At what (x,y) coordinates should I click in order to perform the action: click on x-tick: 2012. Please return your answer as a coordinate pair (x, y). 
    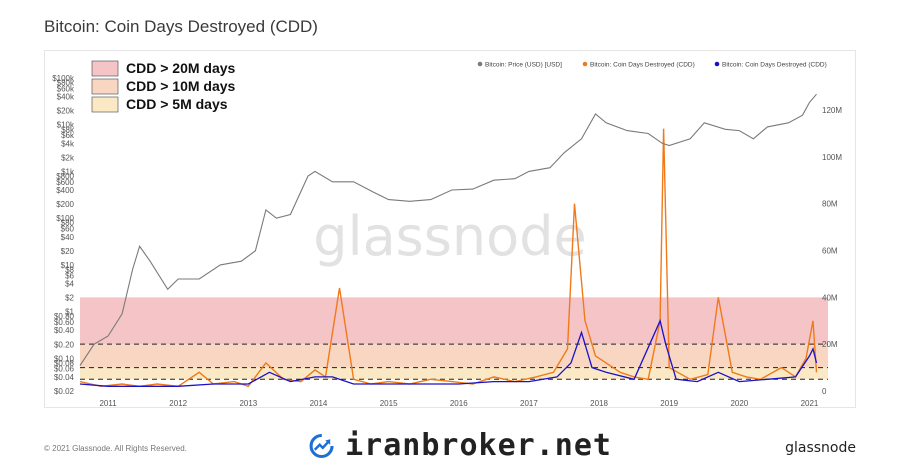
    Looking at the image, I should click on (178, 403).